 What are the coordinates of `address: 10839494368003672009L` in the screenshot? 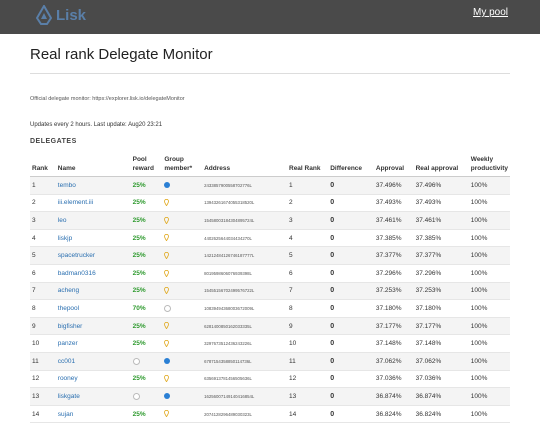 It's located at (244, 308).